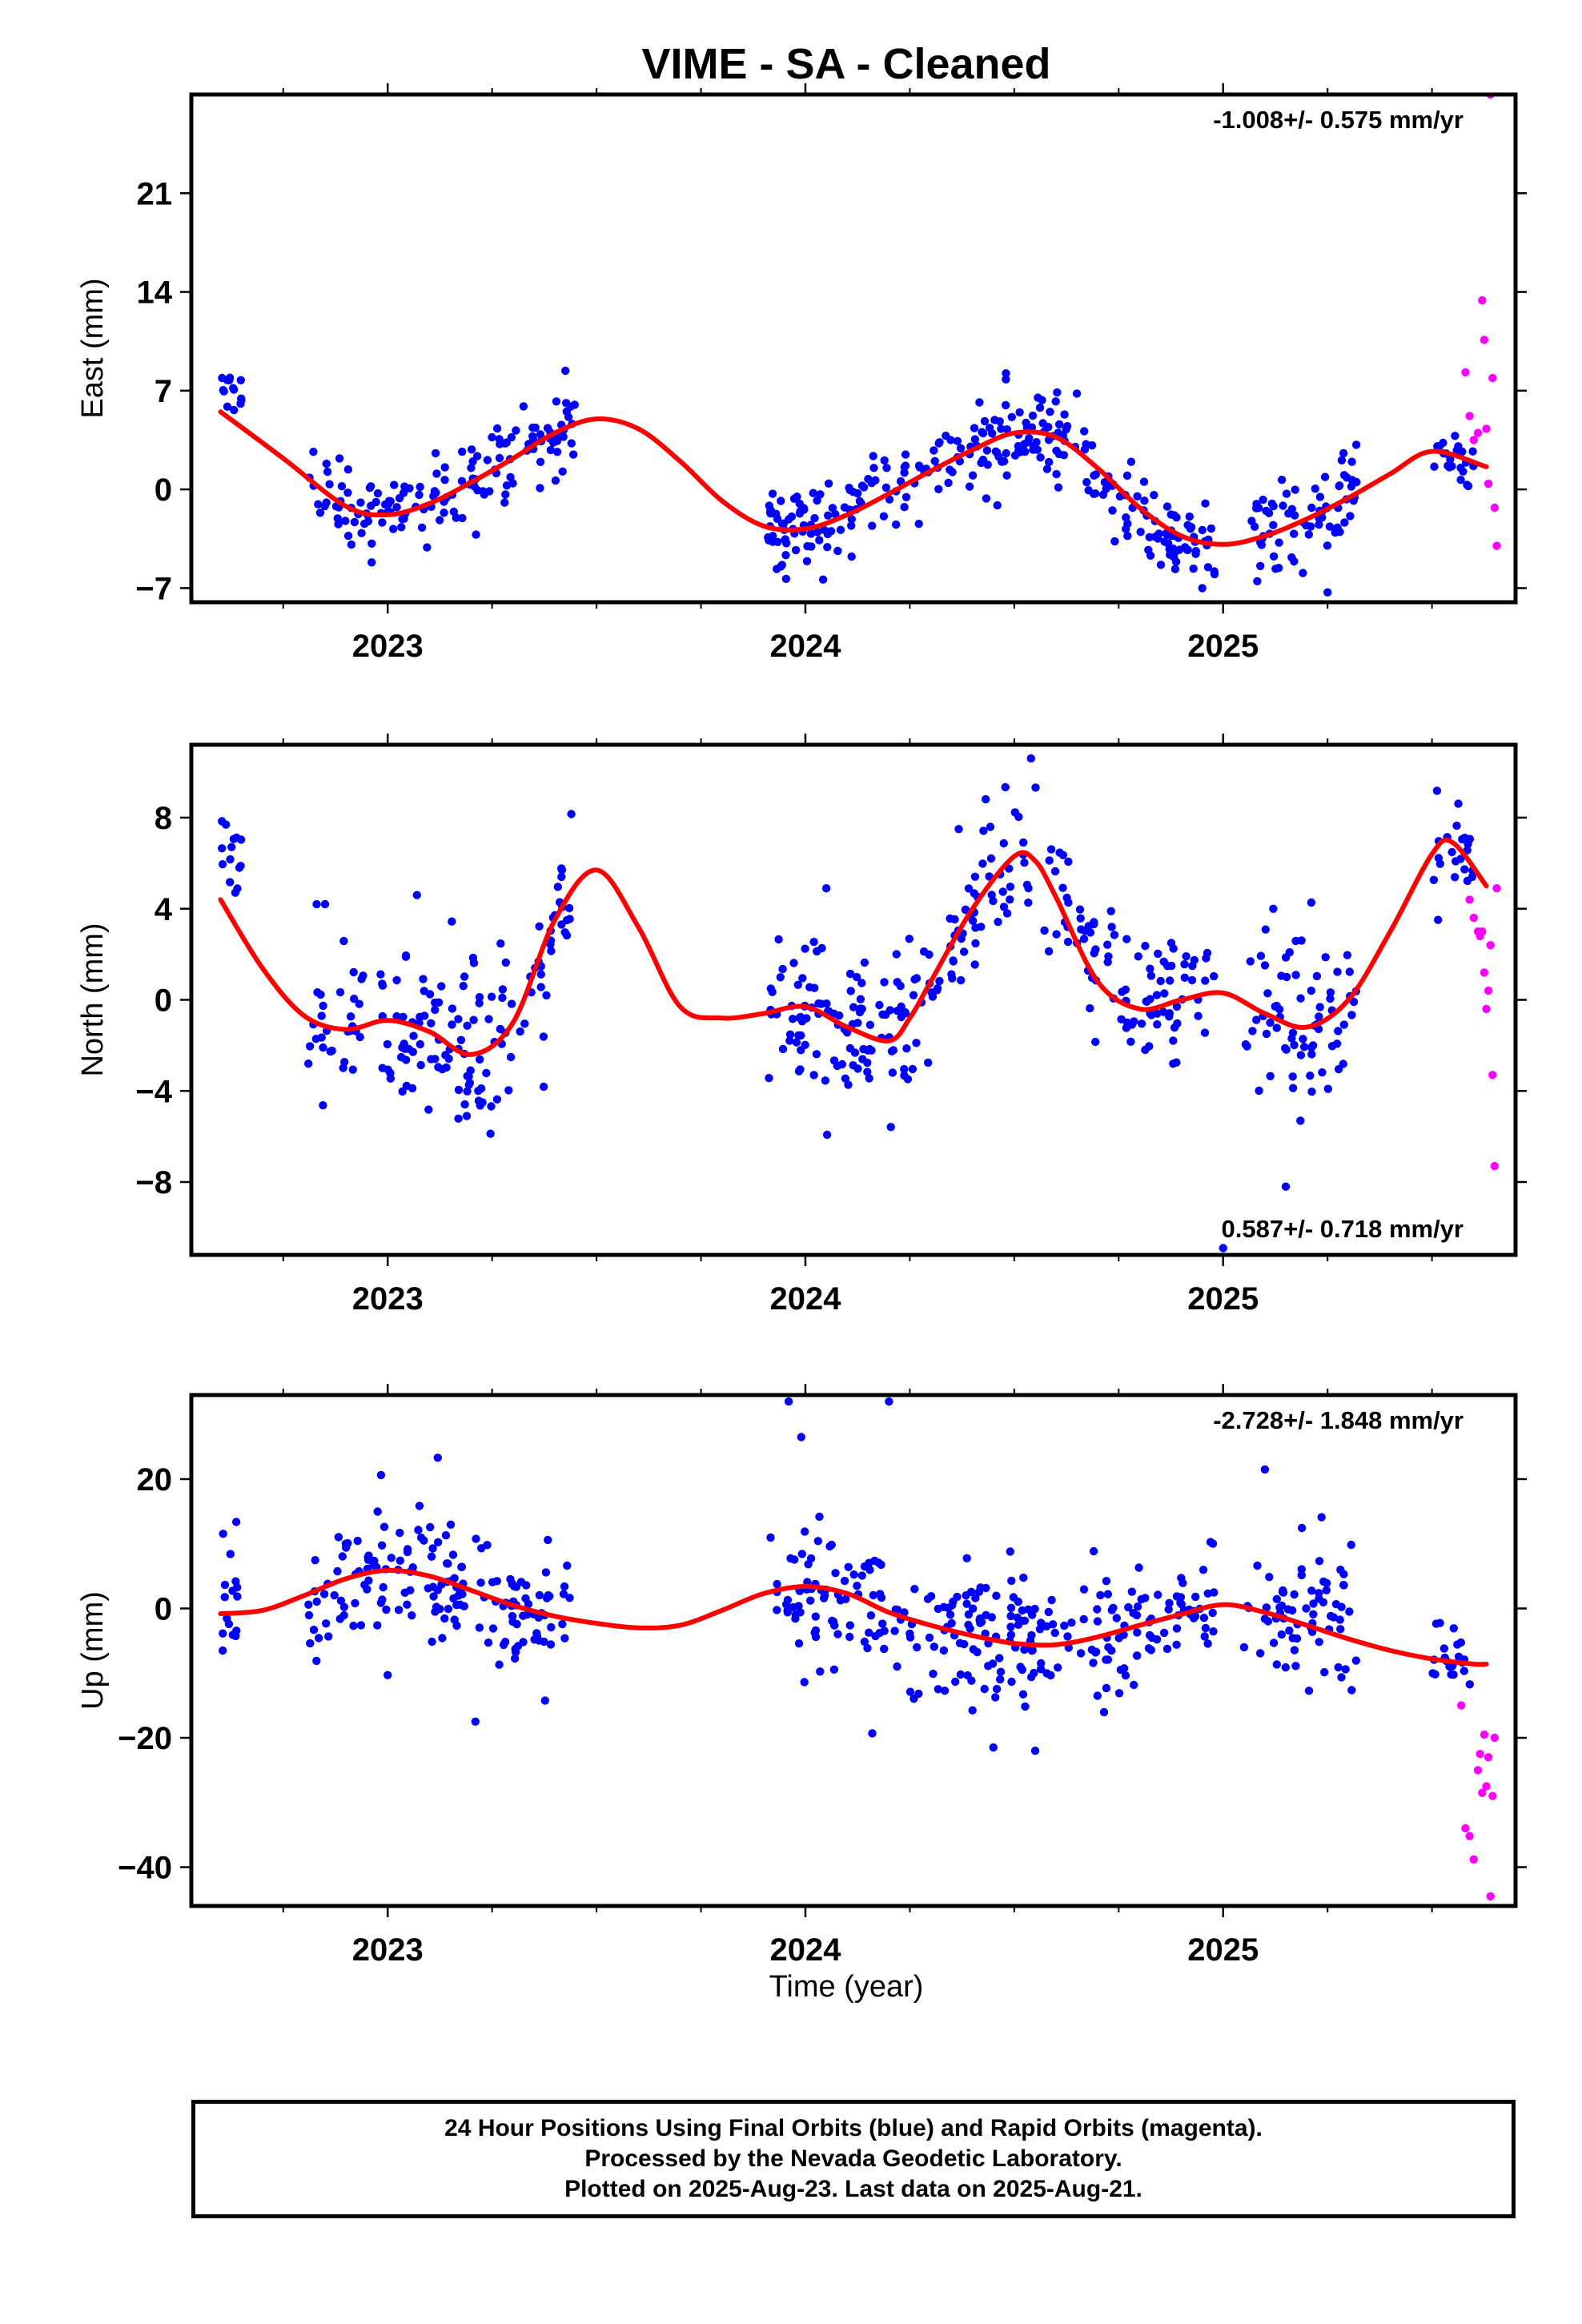  Describe the element at coordinates (1469, 416) in the screenshot. I see `east-rapid-point` at that location.